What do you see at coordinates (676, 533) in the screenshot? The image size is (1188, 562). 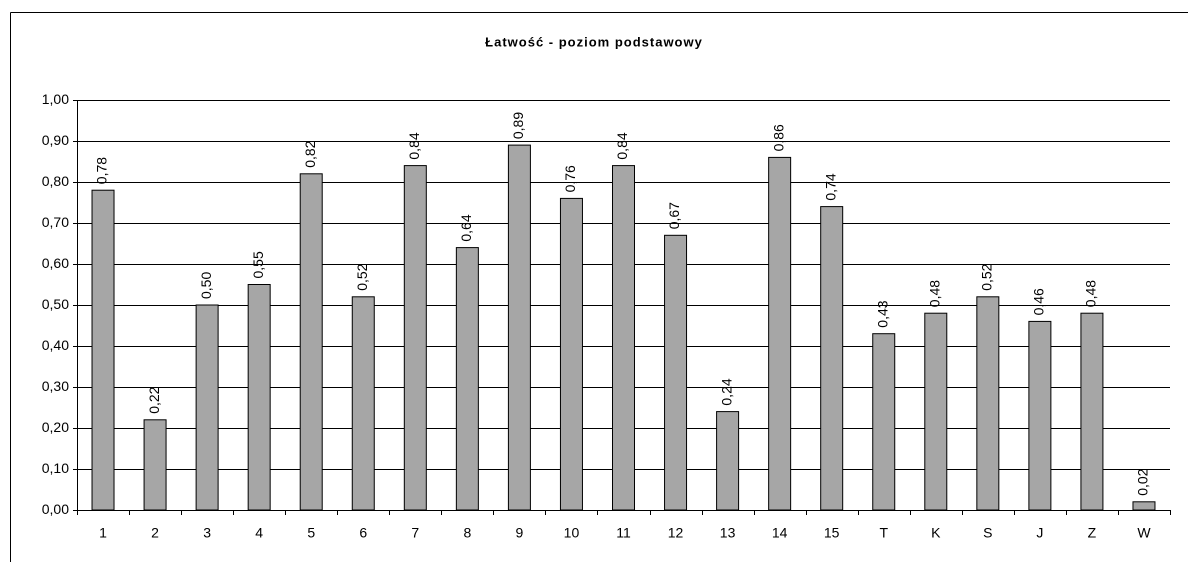 I see `x-tick-label: 12` at bounding box center [676, 533].